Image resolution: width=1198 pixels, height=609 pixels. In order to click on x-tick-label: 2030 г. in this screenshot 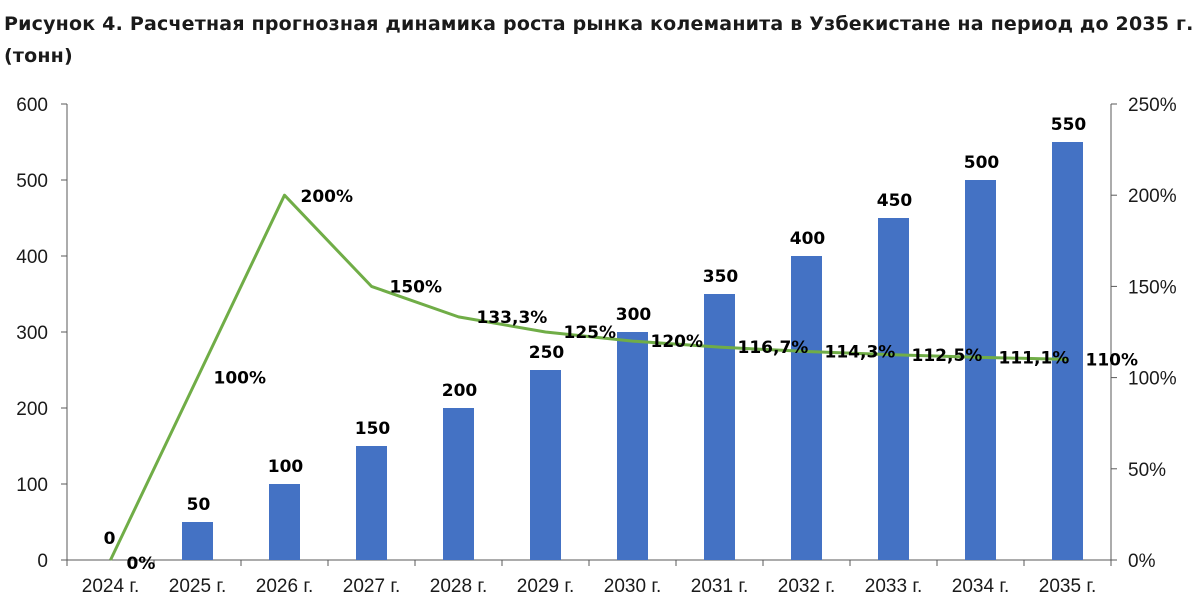, I will do `click(632, 586)`.